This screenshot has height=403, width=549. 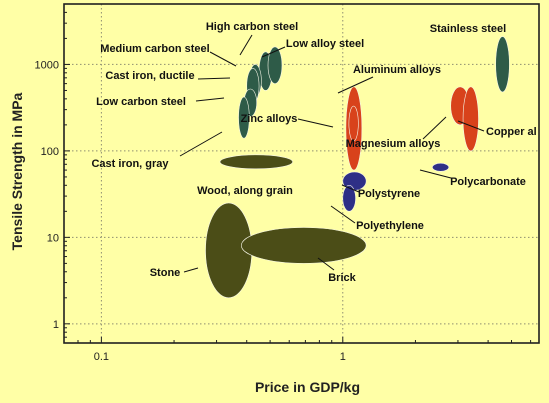 What do you see at coordinates (275, 65) in the screenshot?
I see `ellipse-low-alloy-steel` at bounding box center [275, 65].